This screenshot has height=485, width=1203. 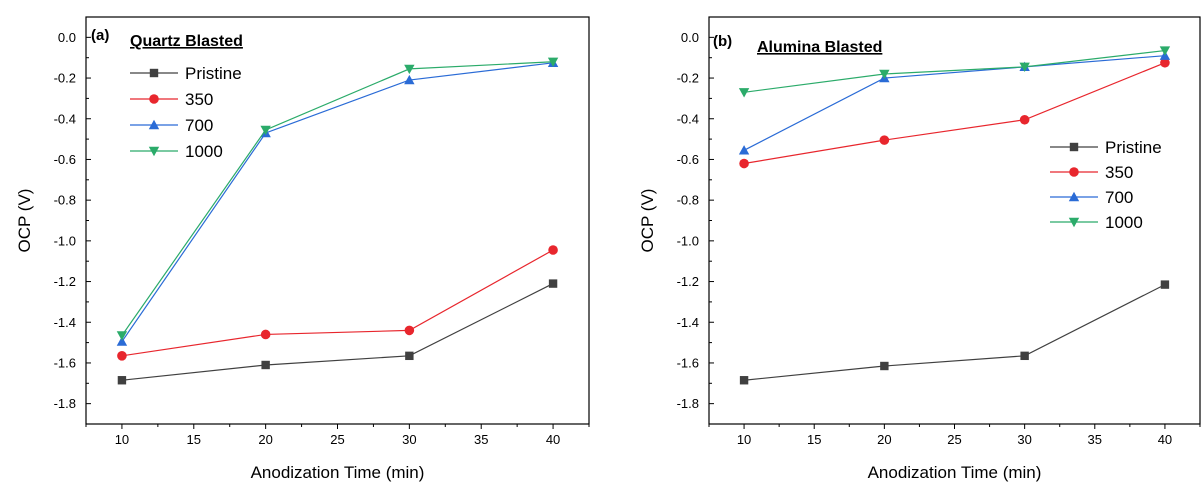 What do you see at coordinates (186, 41) in the screenshot?
I see `panel-title: Quartz Blasted` at bounding box center [186, 41].